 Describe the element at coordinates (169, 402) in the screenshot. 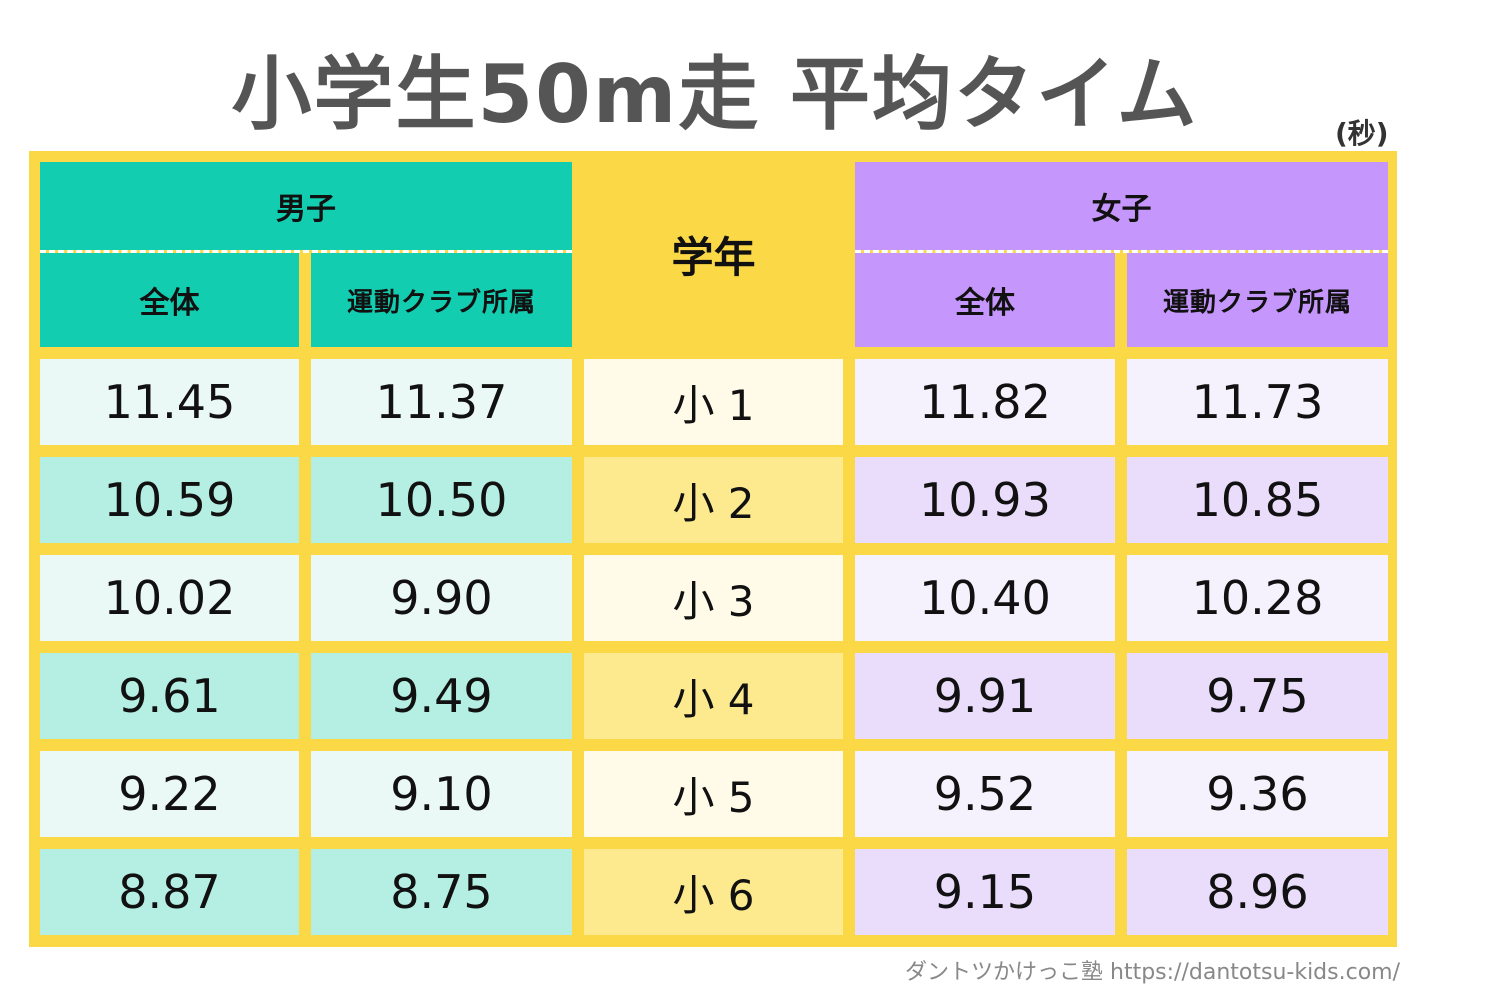

I see `boys-overall-cell: 11.45` at that location.